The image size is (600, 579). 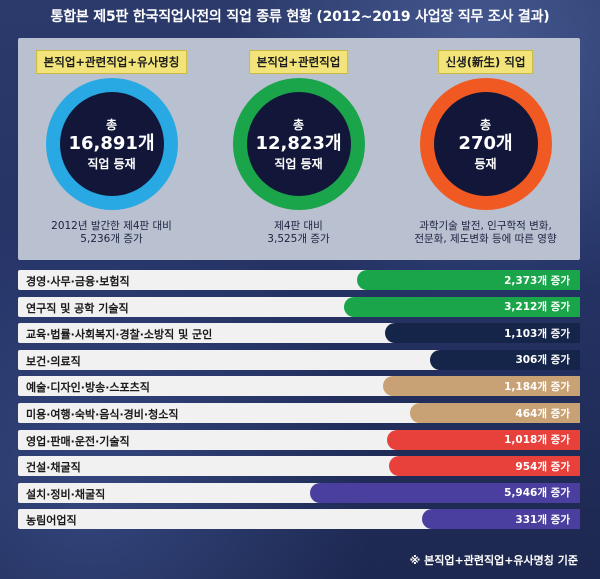 What do you see at coordinates (51, 521) in the screenshot?
I see `bar-category-label: 농림어업직` at bounding box center [51, 521].